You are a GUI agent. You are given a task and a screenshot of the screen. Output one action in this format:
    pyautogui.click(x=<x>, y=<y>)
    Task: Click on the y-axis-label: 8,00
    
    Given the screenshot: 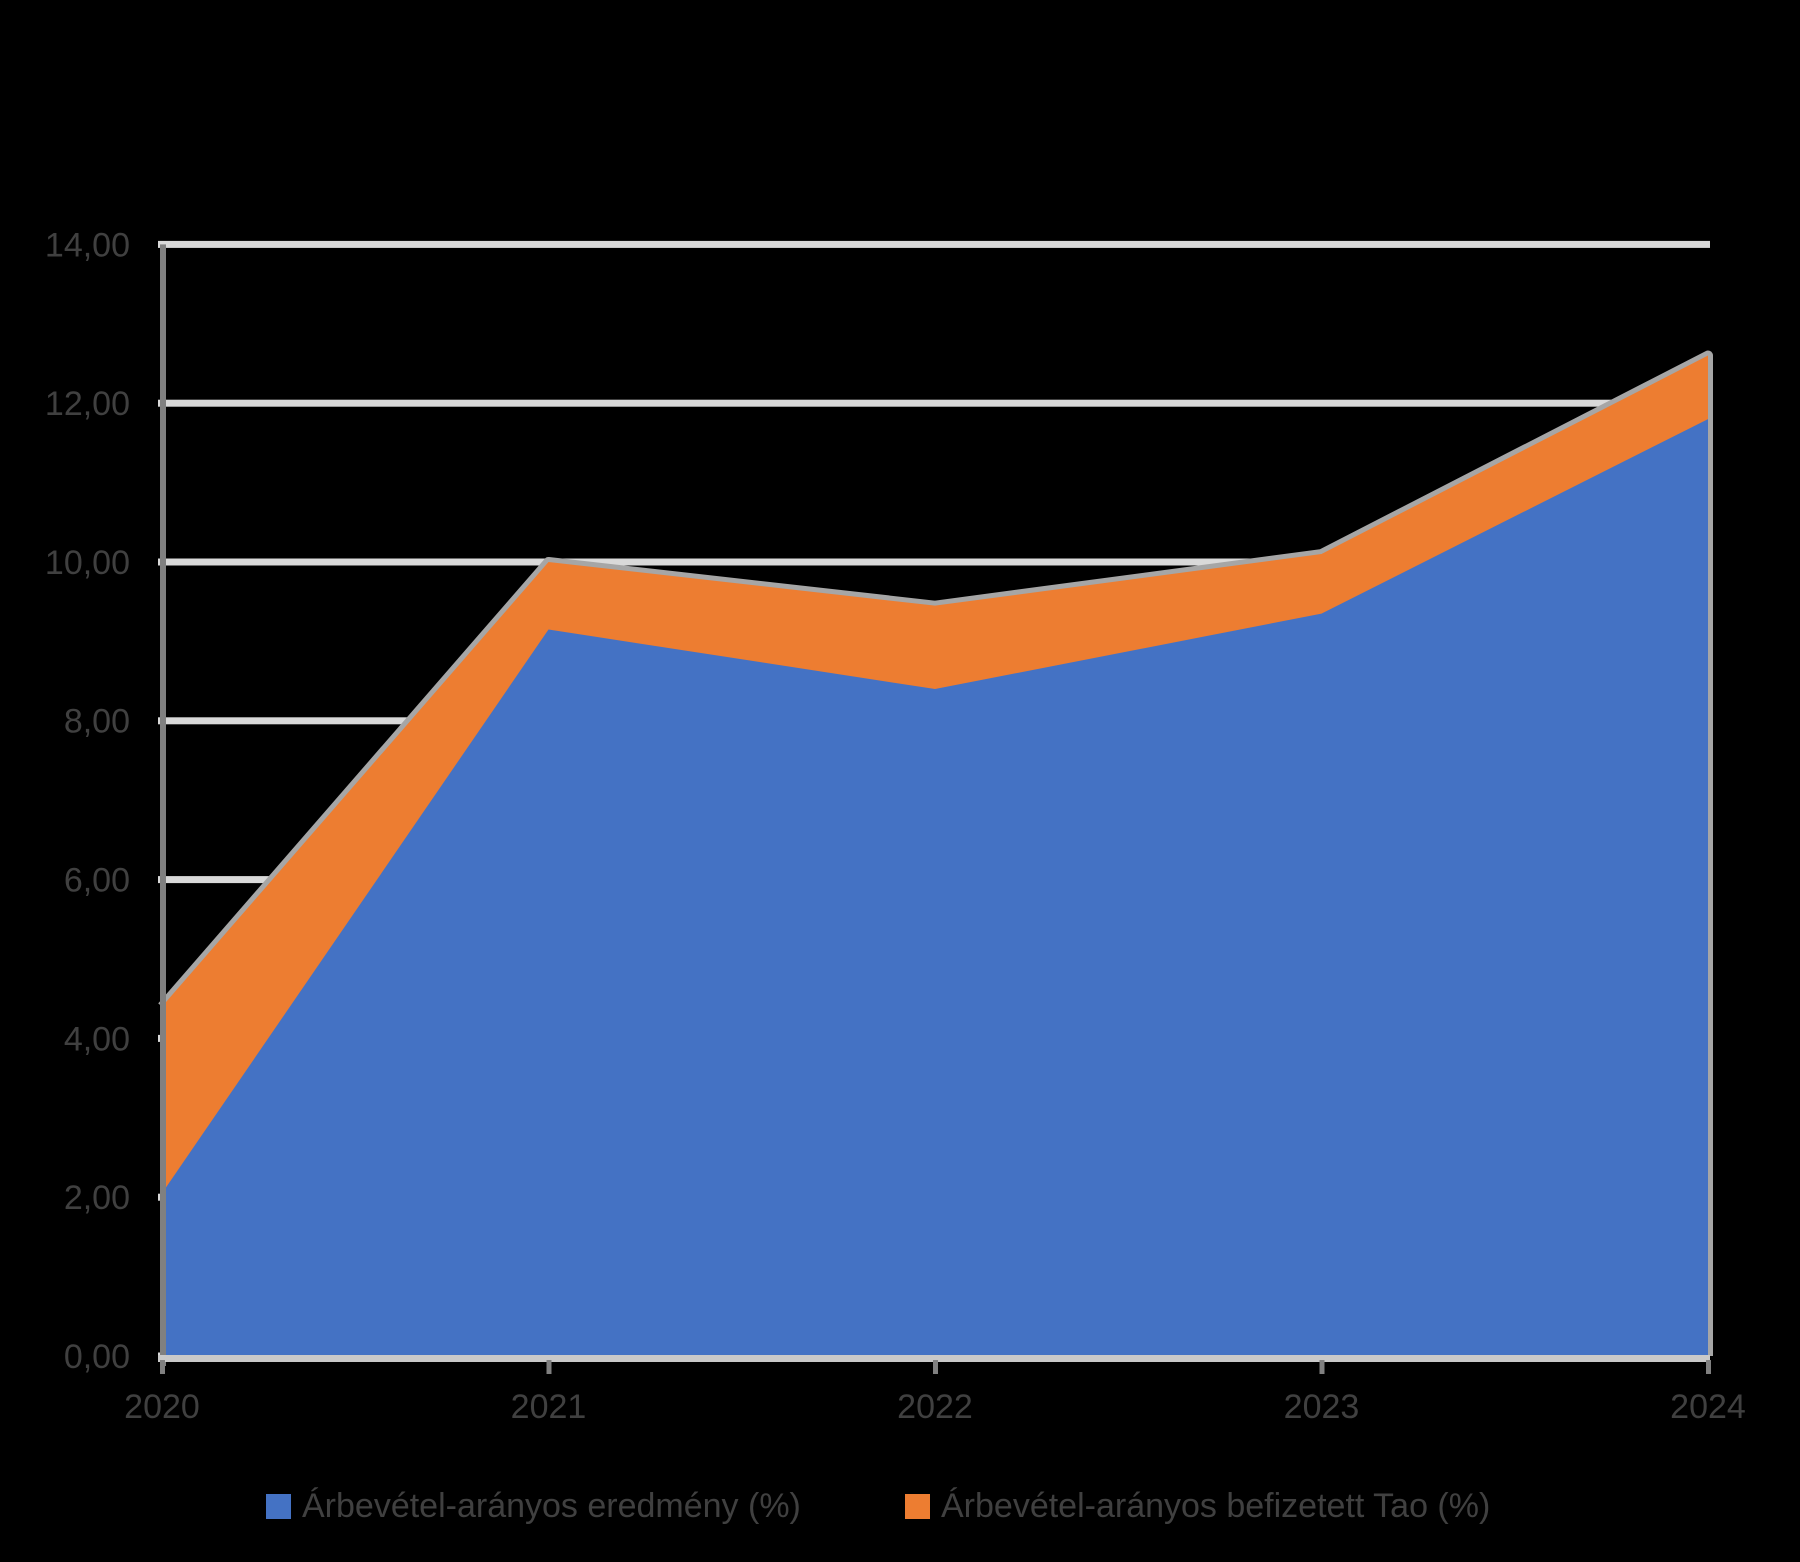 What is the action you would take?
    pyautogui.click(x=97, y=722)
    